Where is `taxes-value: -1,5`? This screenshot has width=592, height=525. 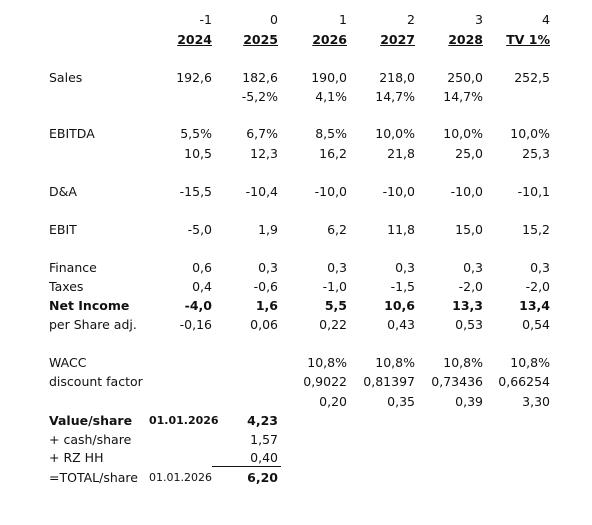 taxes-value: -1,5 is located at coordinates (402, 286).